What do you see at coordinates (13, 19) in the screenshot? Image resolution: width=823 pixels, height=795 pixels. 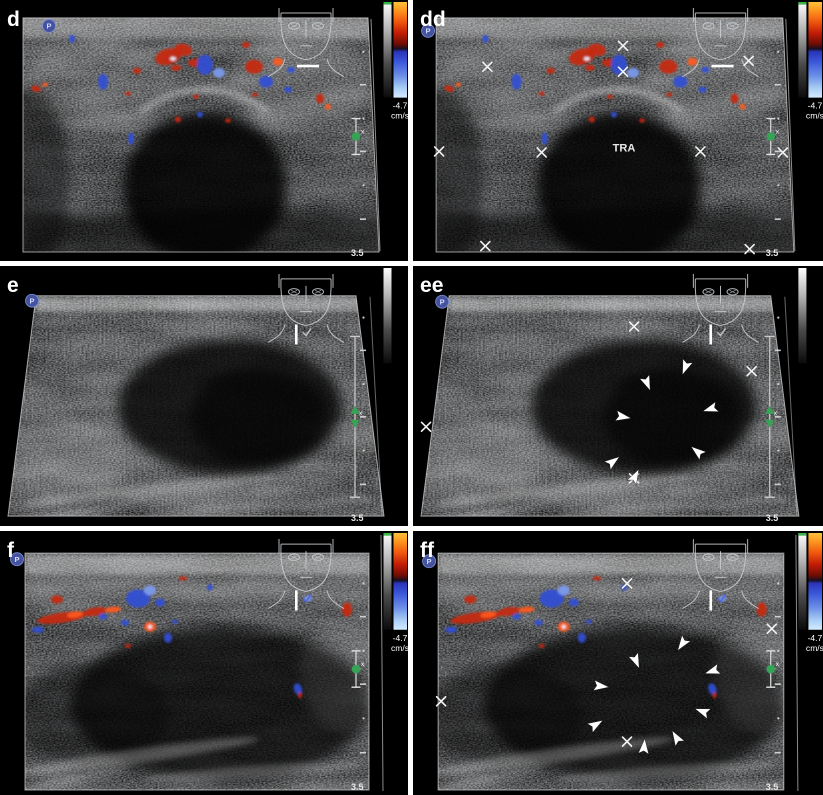 I see `panel-letter-label: d` at bounding box center [13, 19].